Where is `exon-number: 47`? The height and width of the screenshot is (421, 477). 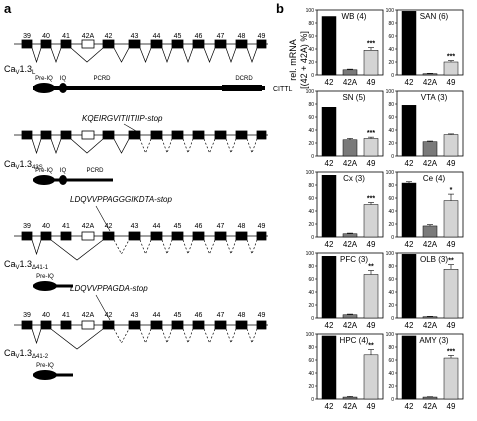 exon-number: 47 is located at coordinates (221, 36).